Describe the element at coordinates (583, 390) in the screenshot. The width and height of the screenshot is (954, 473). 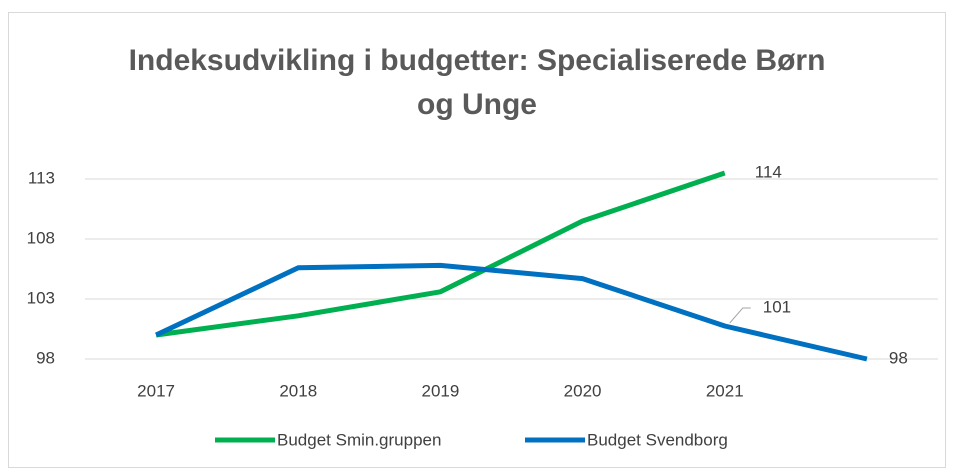
I see `x-tick-label: 2020` at that location.